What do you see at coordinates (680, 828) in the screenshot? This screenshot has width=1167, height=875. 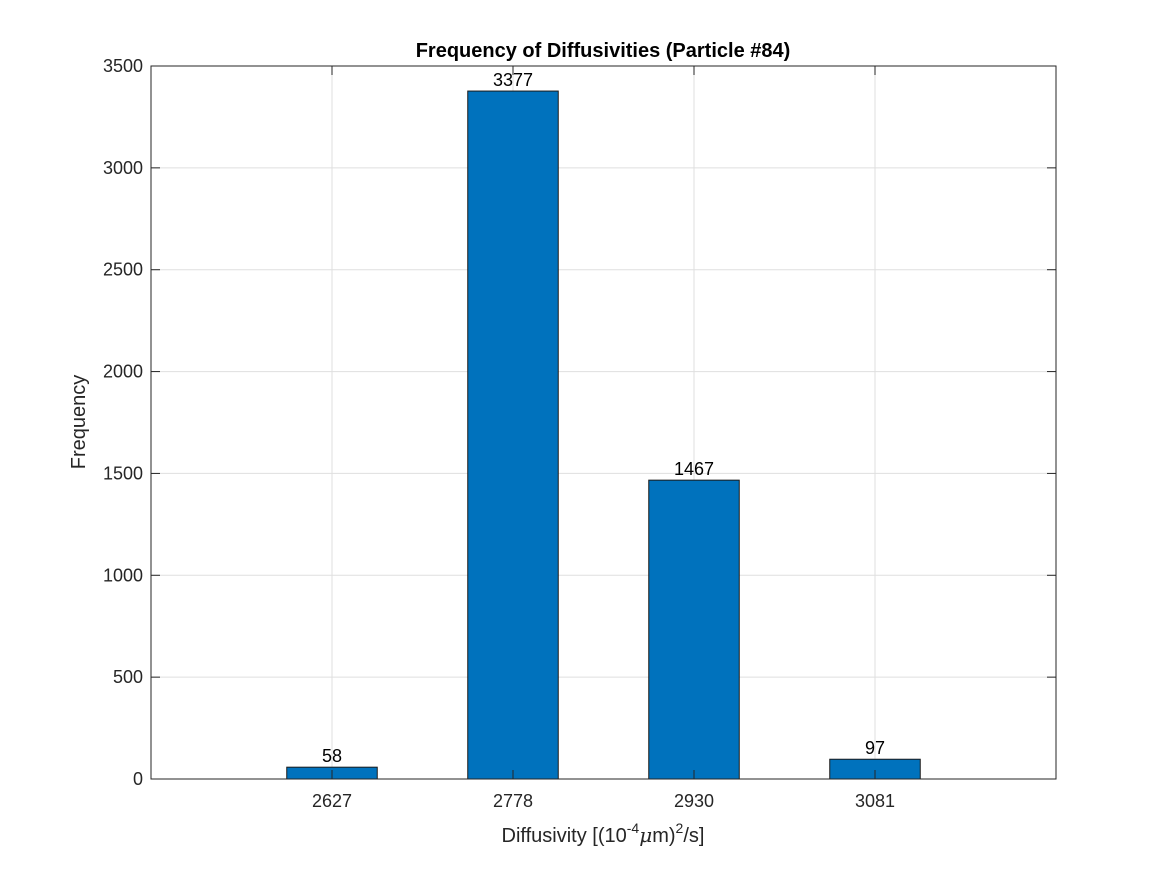 I see `x-axis-label-power: 2` at bounding box center [680, 828].